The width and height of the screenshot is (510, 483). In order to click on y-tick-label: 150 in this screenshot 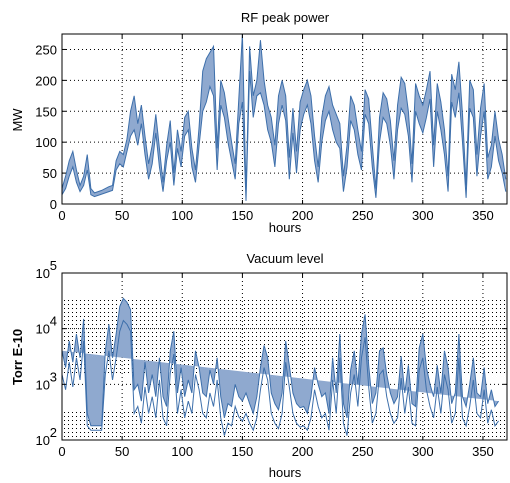, I will do `click(46, 111)`.